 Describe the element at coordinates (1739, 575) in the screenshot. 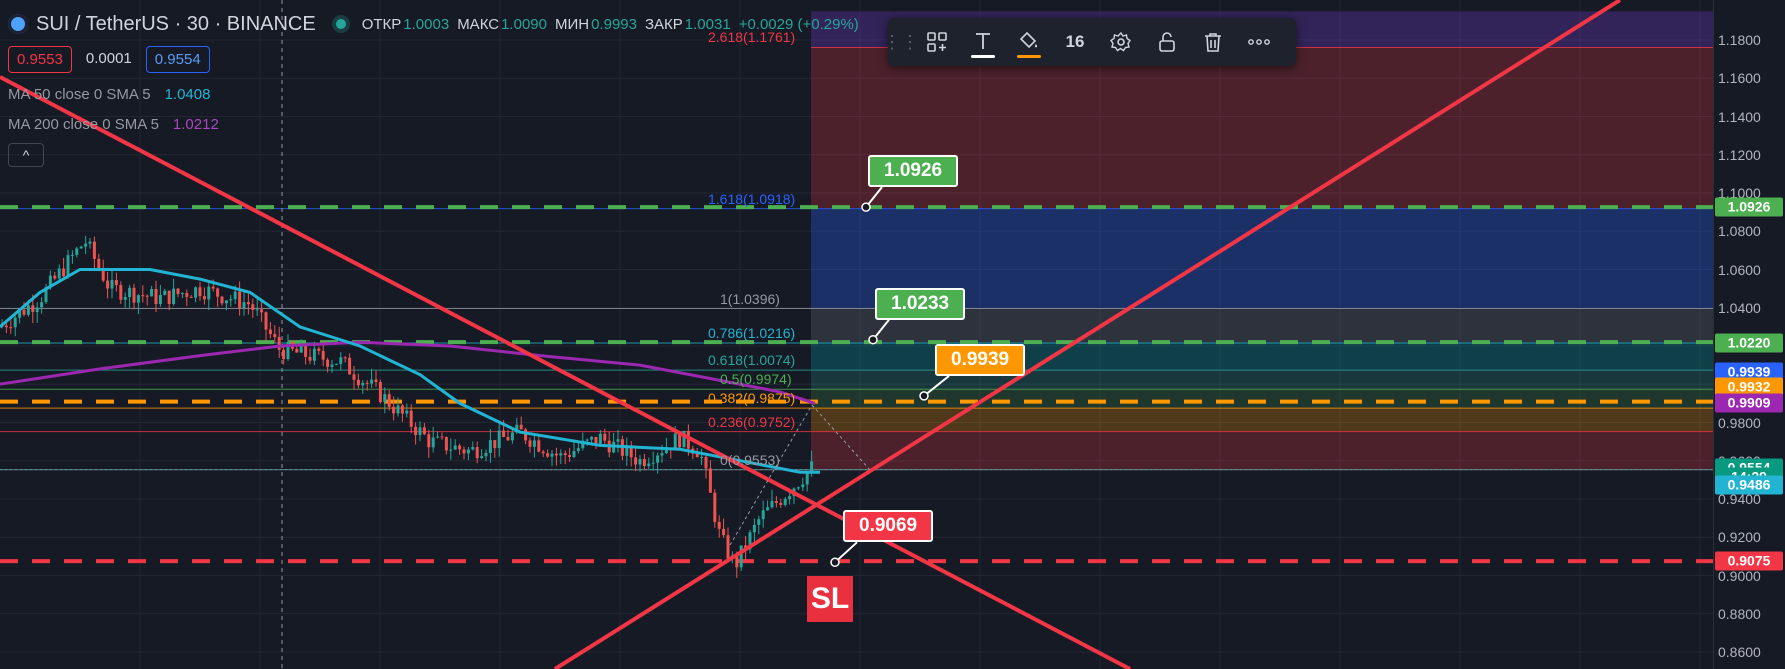

I see `price-axis-tick: 0.9000` at that location.